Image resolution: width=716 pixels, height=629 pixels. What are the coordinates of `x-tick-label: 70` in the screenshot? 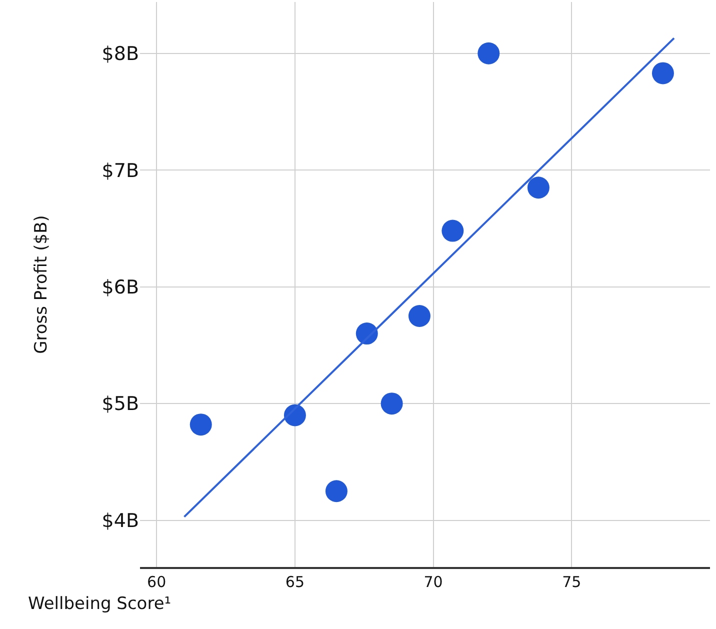 It's located at (433, 581).